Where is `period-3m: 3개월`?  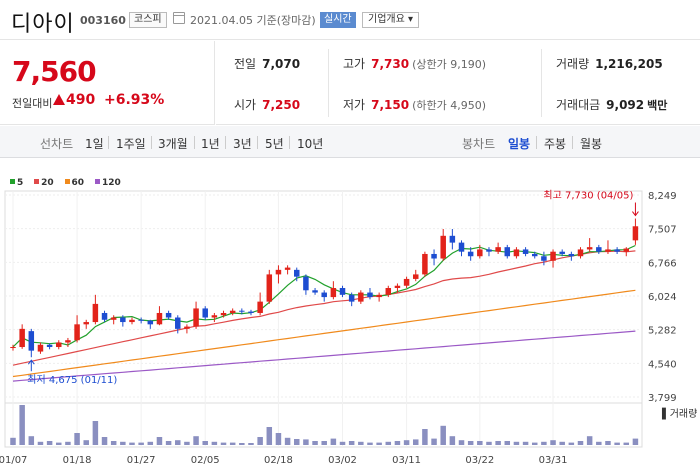 period-3m: 3개월 is located at coordinates (173, 144).